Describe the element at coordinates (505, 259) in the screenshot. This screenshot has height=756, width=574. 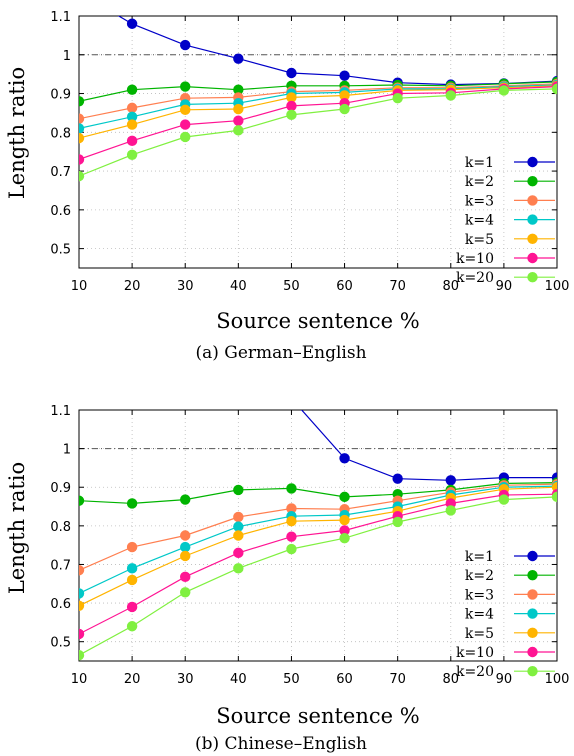
I see `legend-item: k=10` at that location.